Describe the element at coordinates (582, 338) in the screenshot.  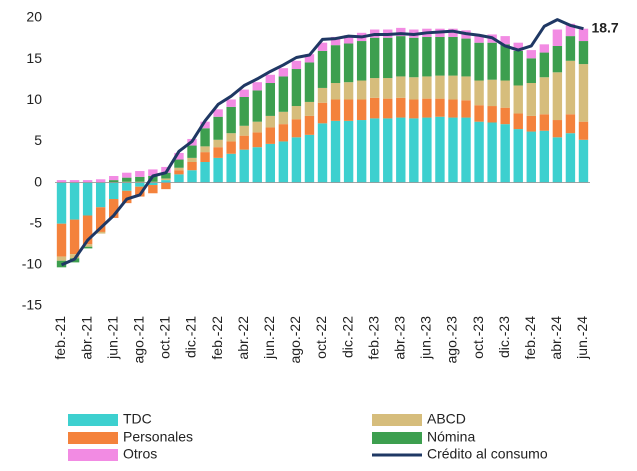
I see `x-tick-label: jun.-24` at that location.